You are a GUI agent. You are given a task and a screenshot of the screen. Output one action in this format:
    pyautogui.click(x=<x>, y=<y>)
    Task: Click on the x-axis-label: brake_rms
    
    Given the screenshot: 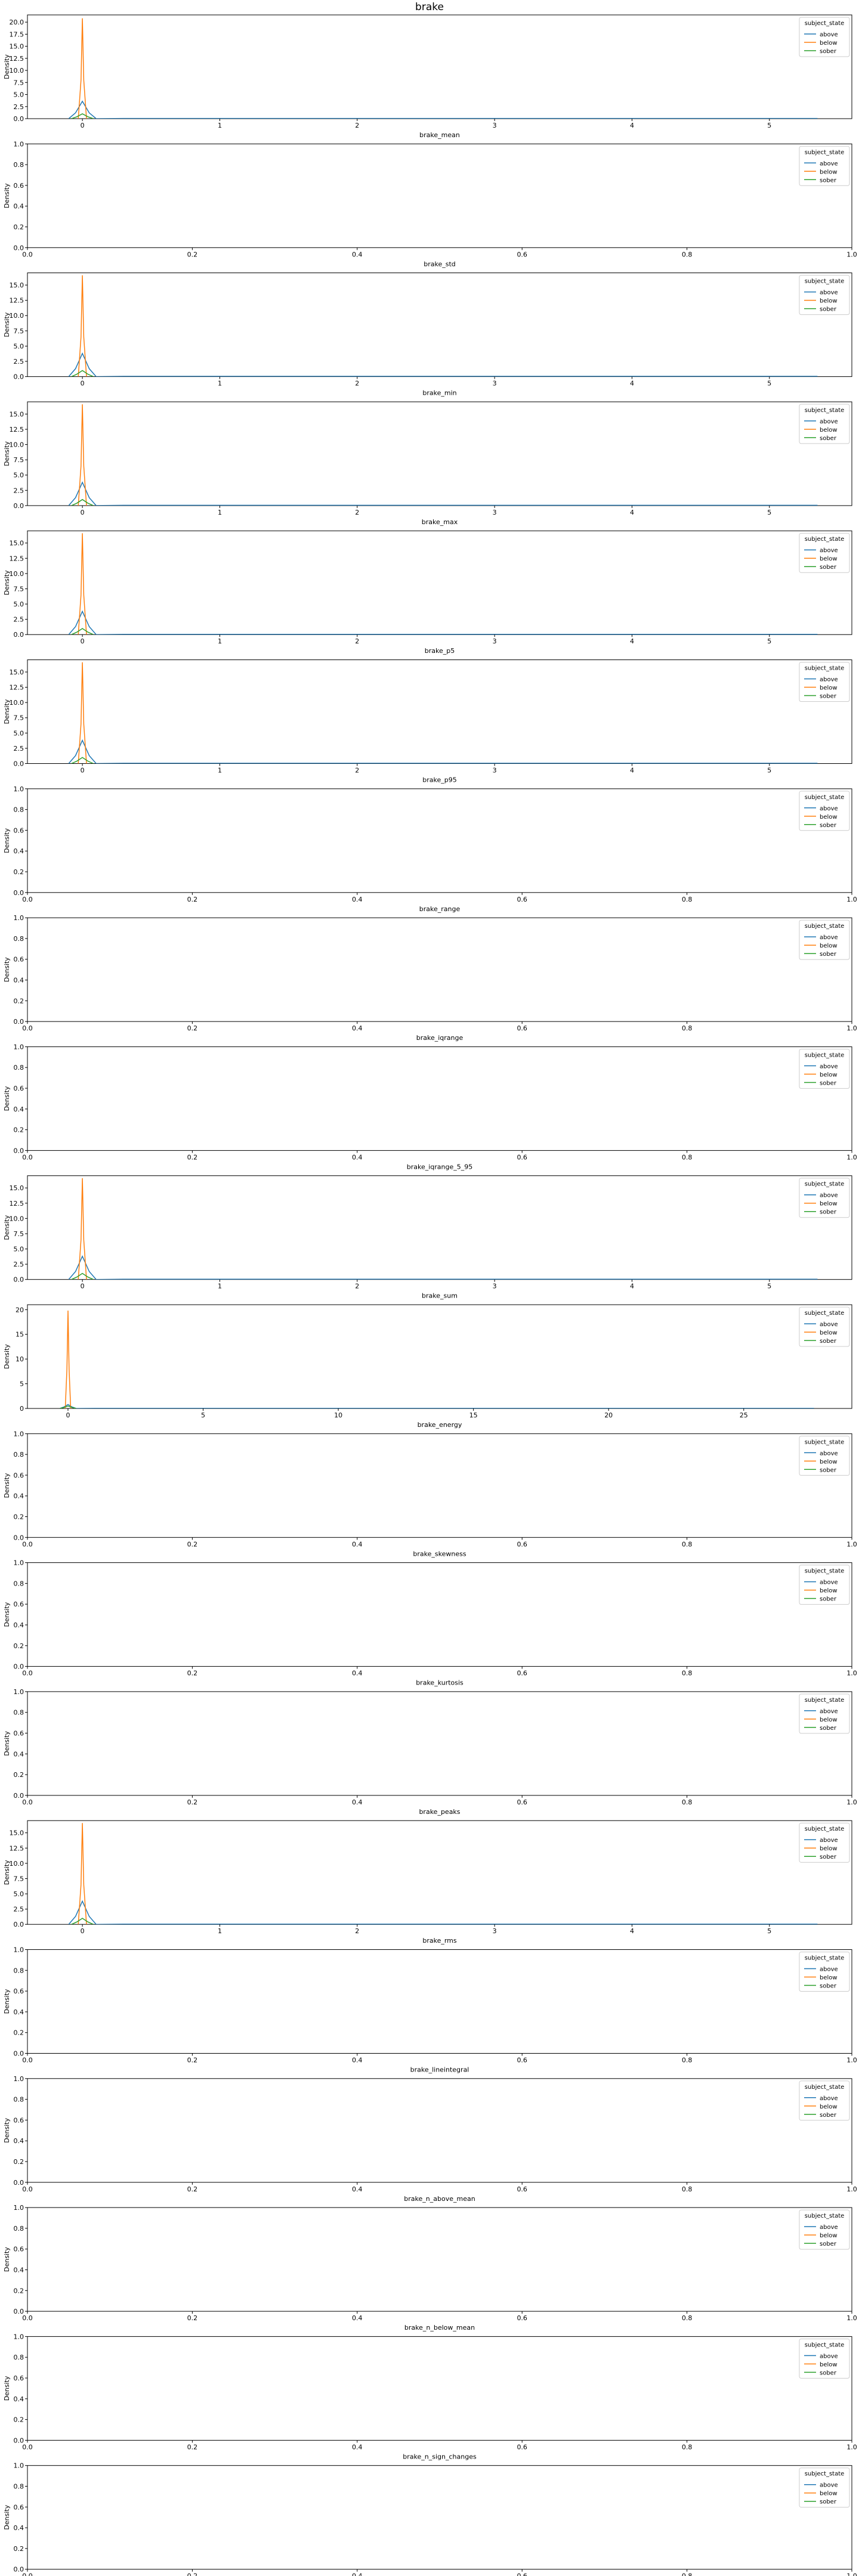 What is the action you would take?
    pyautogui.click(x=439, y=1941)
    